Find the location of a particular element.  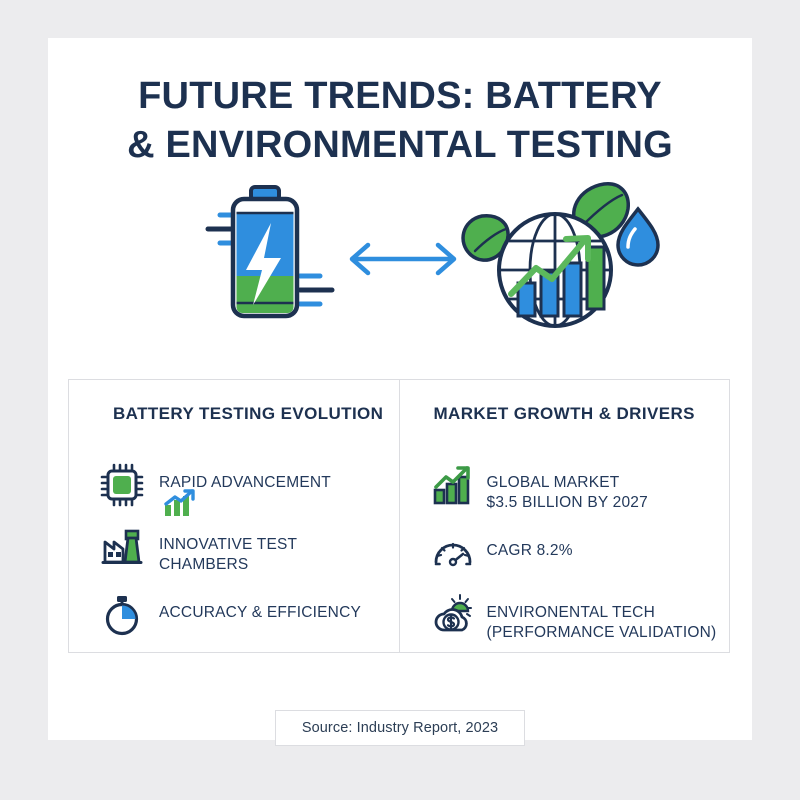

battery-charging-icon is located at coordinates (270, 251).